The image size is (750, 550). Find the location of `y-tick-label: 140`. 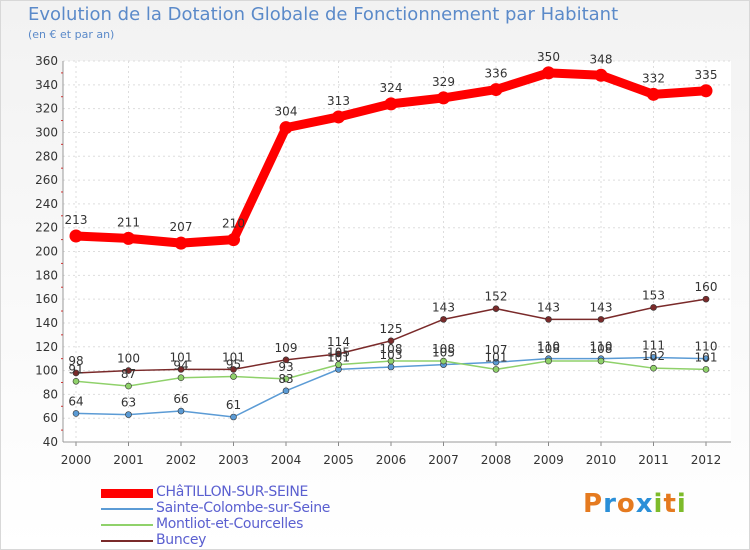

y-tick-label: 140 is located at coordinates (46, 323).